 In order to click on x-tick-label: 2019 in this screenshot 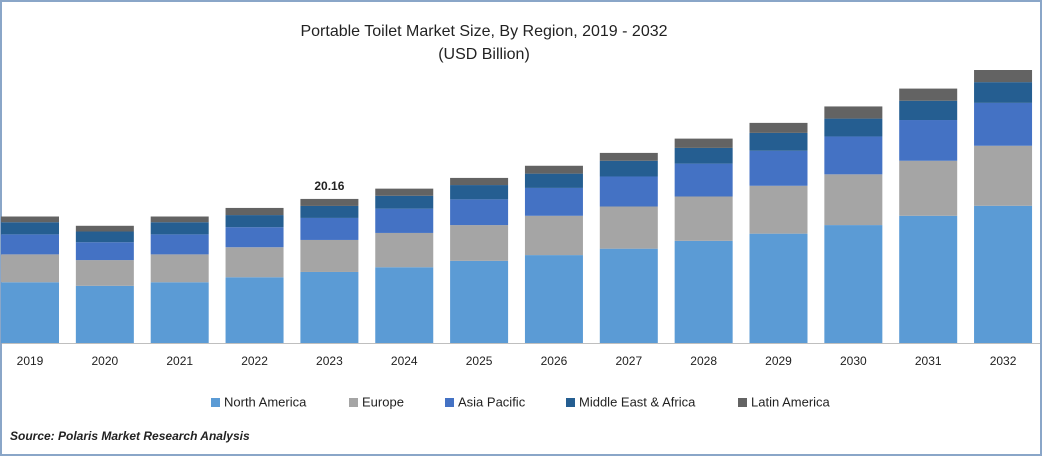, I will do `click(30, 361)`.